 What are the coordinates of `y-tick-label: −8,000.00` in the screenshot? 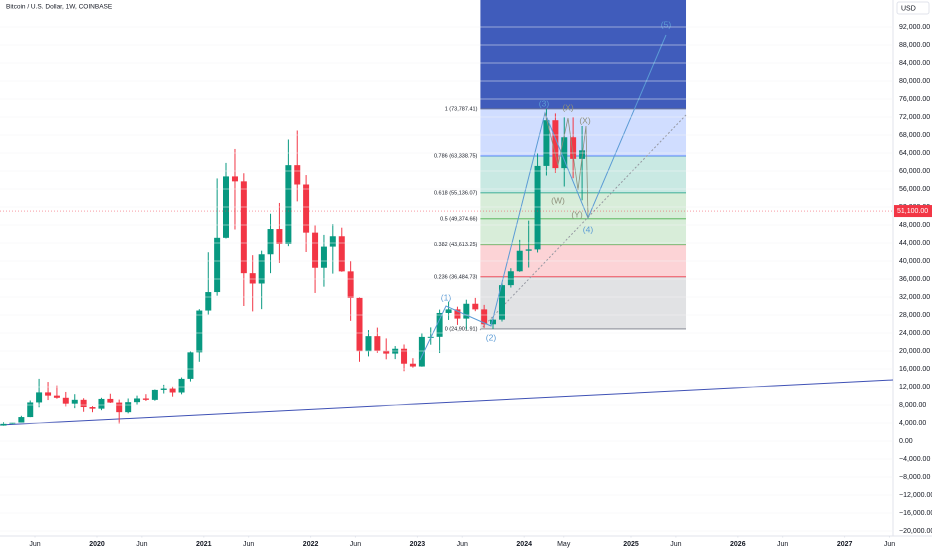 It's located at (914, 477).